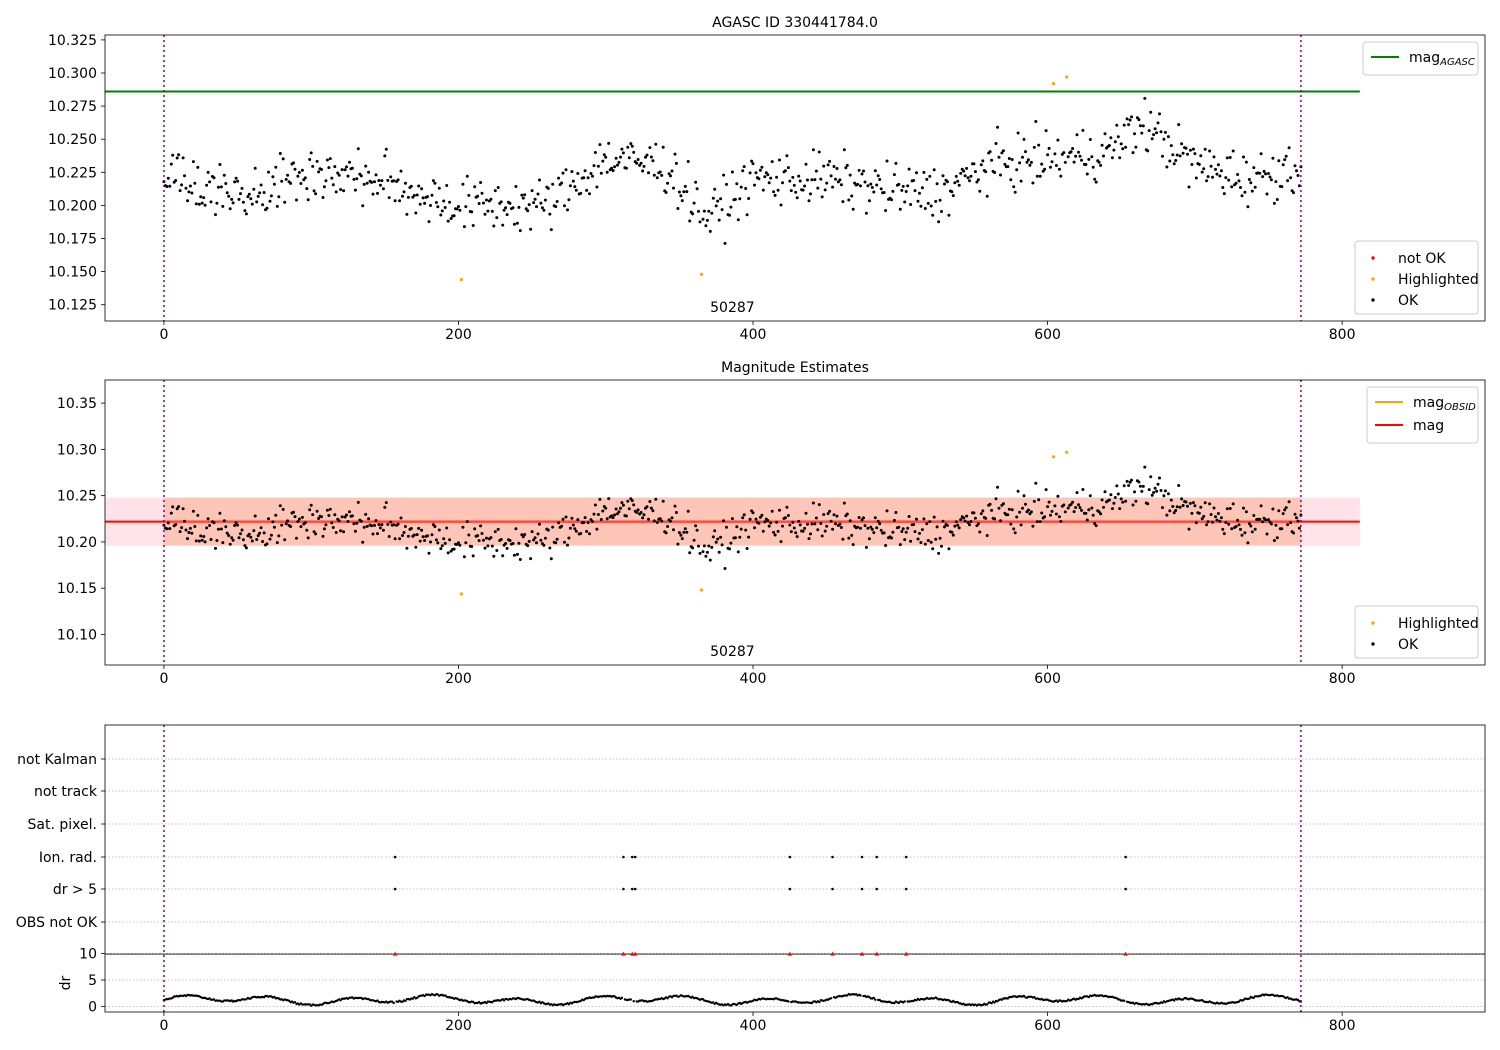 This screenshot has width=1500, height=1050. I want to click on y-tick-label: 10.10, so click(77, 635).